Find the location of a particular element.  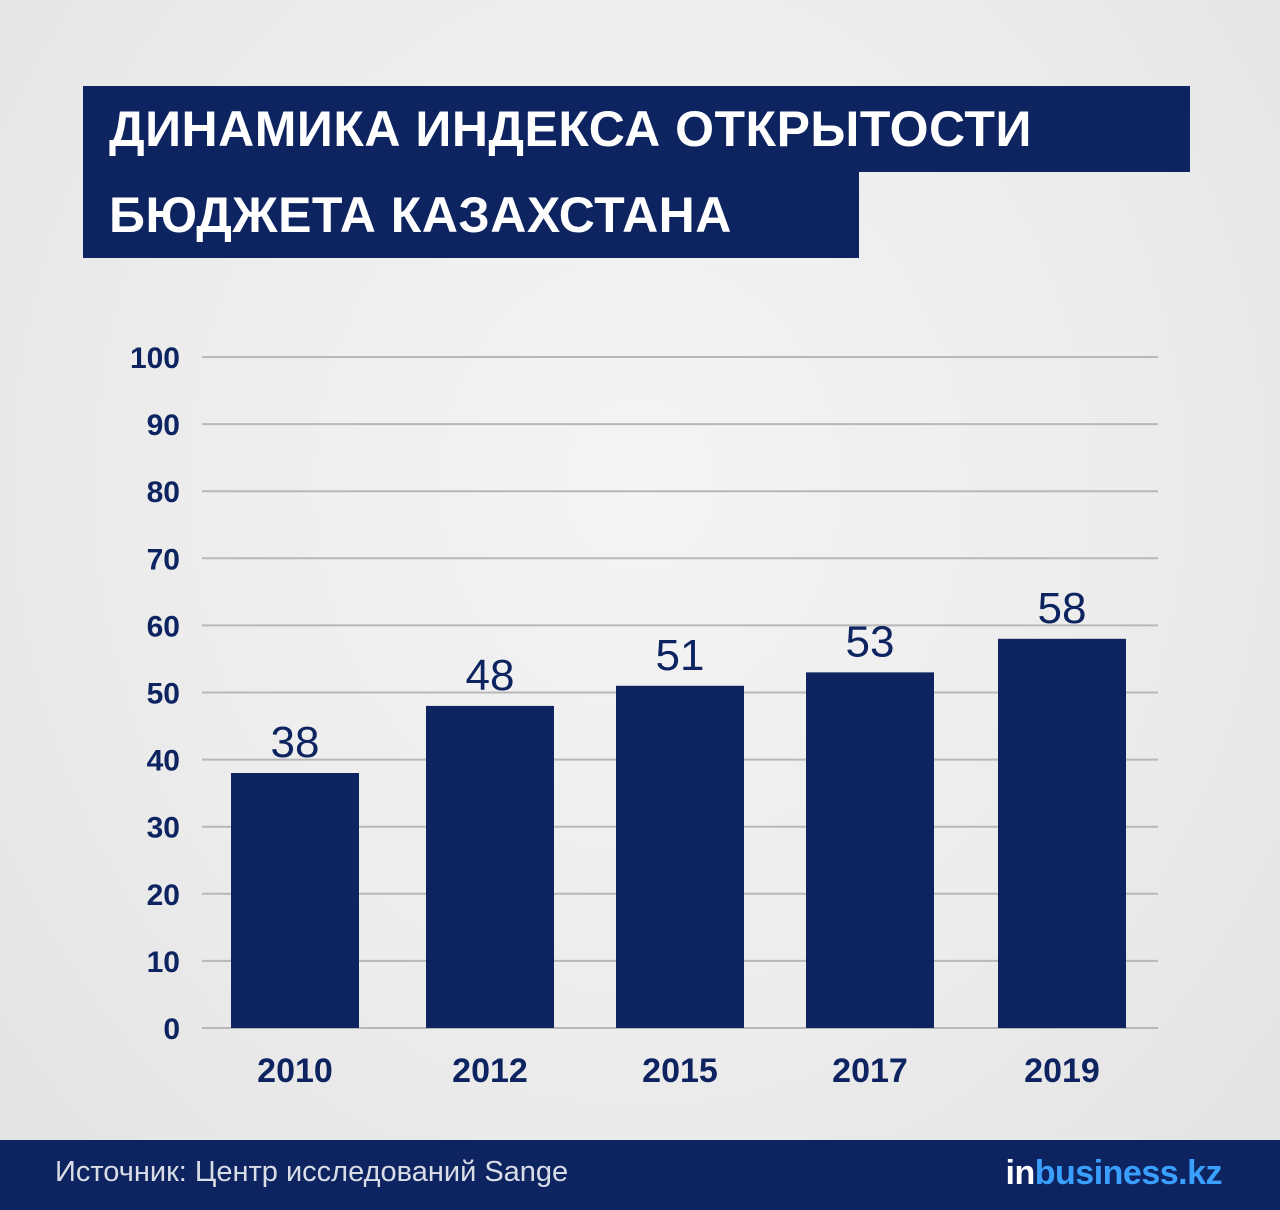

chart-title-line-1: ДИНАМИКА ИНДЕКСА ОТКРЫТОСТИ is located at coordinates (636, 129).